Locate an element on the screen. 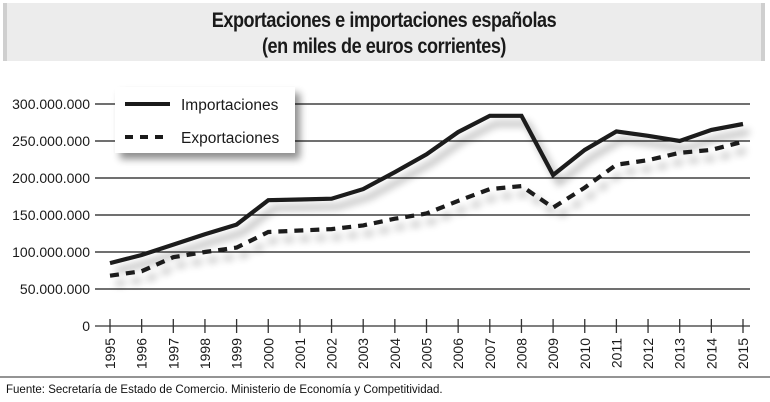 This screenshot has width=770, height=402. legend-exportaciones-label: Exportaciones is located at coordinates (230, 138).